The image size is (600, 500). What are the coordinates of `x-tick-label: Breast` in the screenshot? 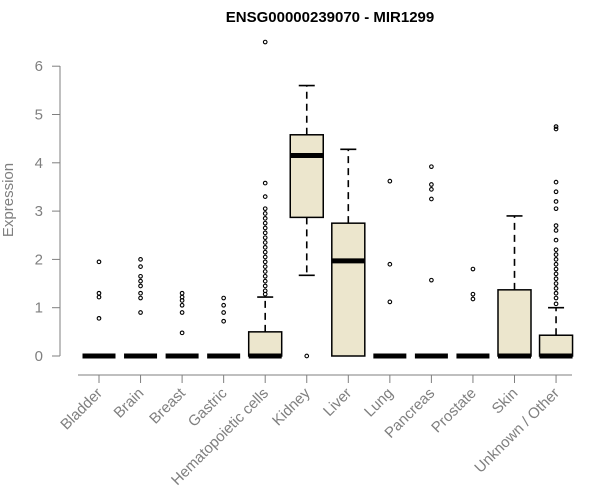 It's located at (167, 405).